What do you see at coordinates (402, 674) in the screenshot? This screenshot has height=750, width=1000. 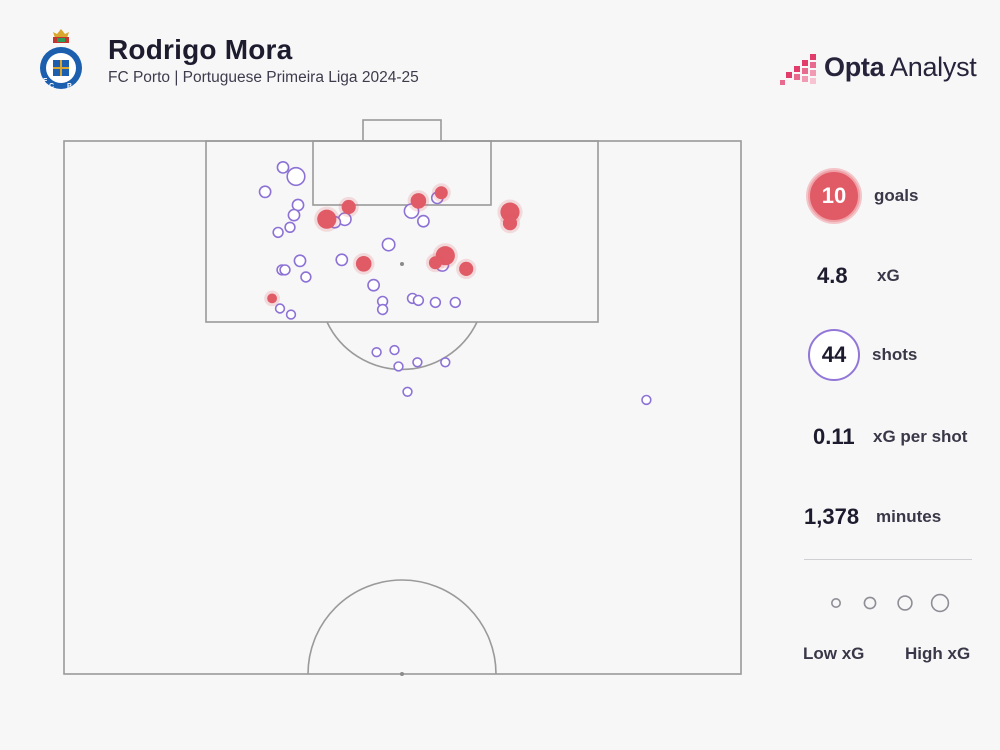 I see `centre-spot` at bounding box center [402, 674].